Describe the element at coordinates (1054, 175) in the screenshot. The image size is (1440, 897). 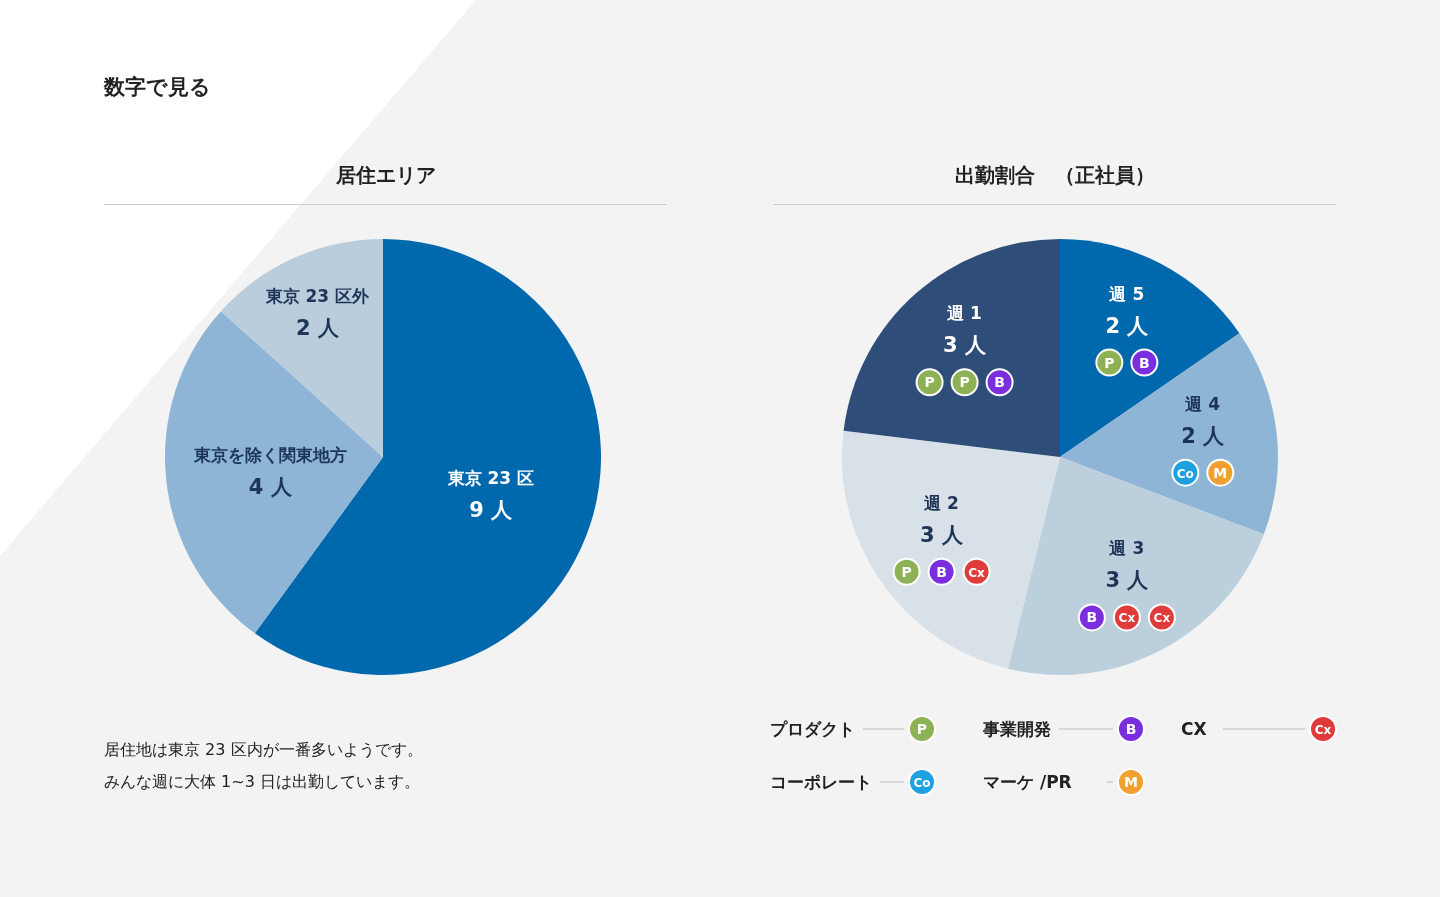
I see `chart-title: 出勤割合 （正社員）` at that location.